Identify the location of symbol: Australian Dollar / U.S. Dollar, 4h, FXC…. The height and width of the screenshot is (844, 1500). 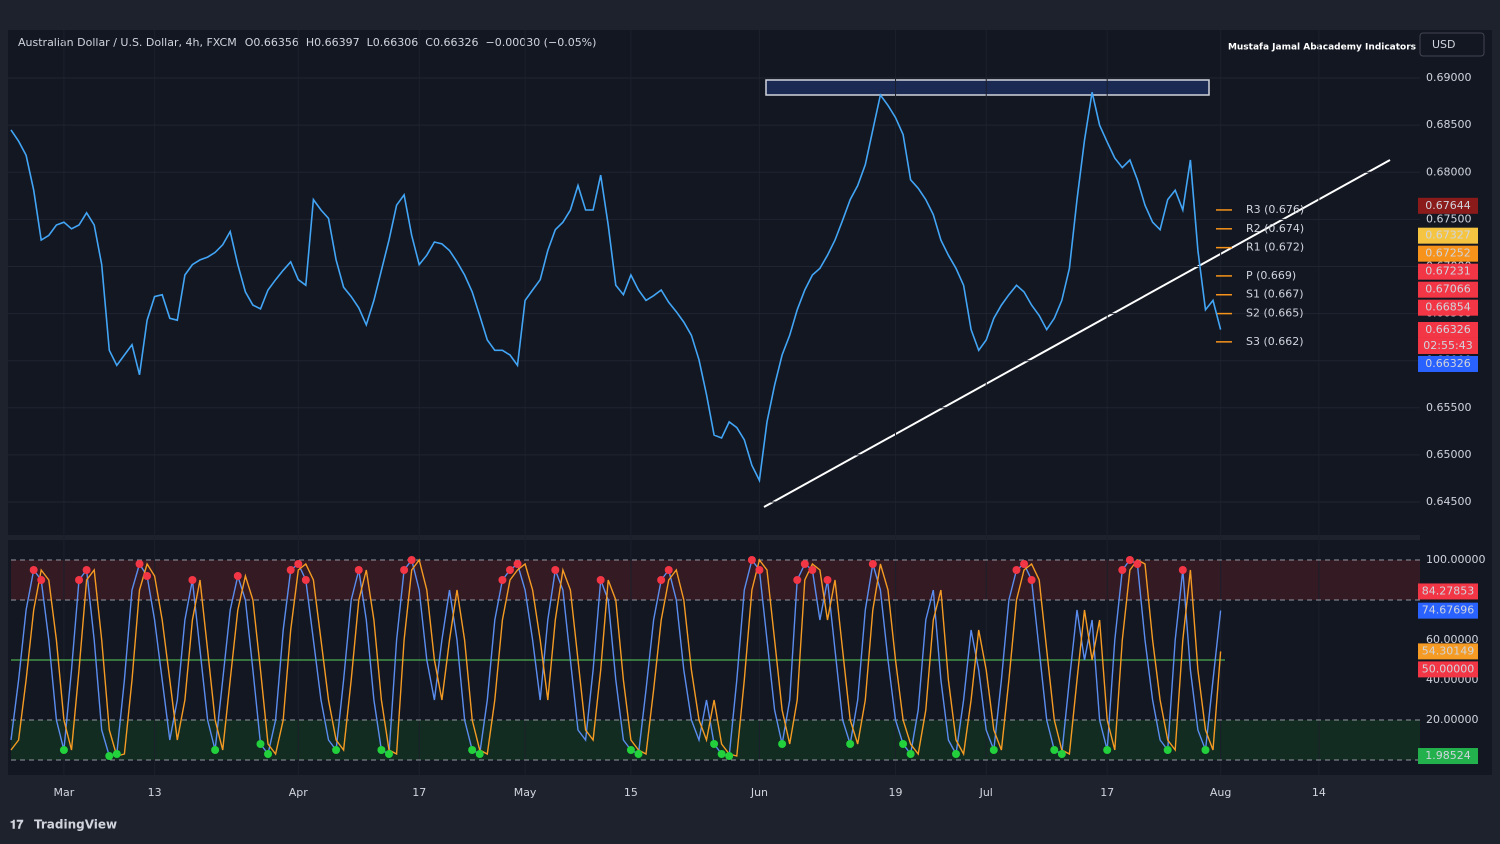
(127, 42).